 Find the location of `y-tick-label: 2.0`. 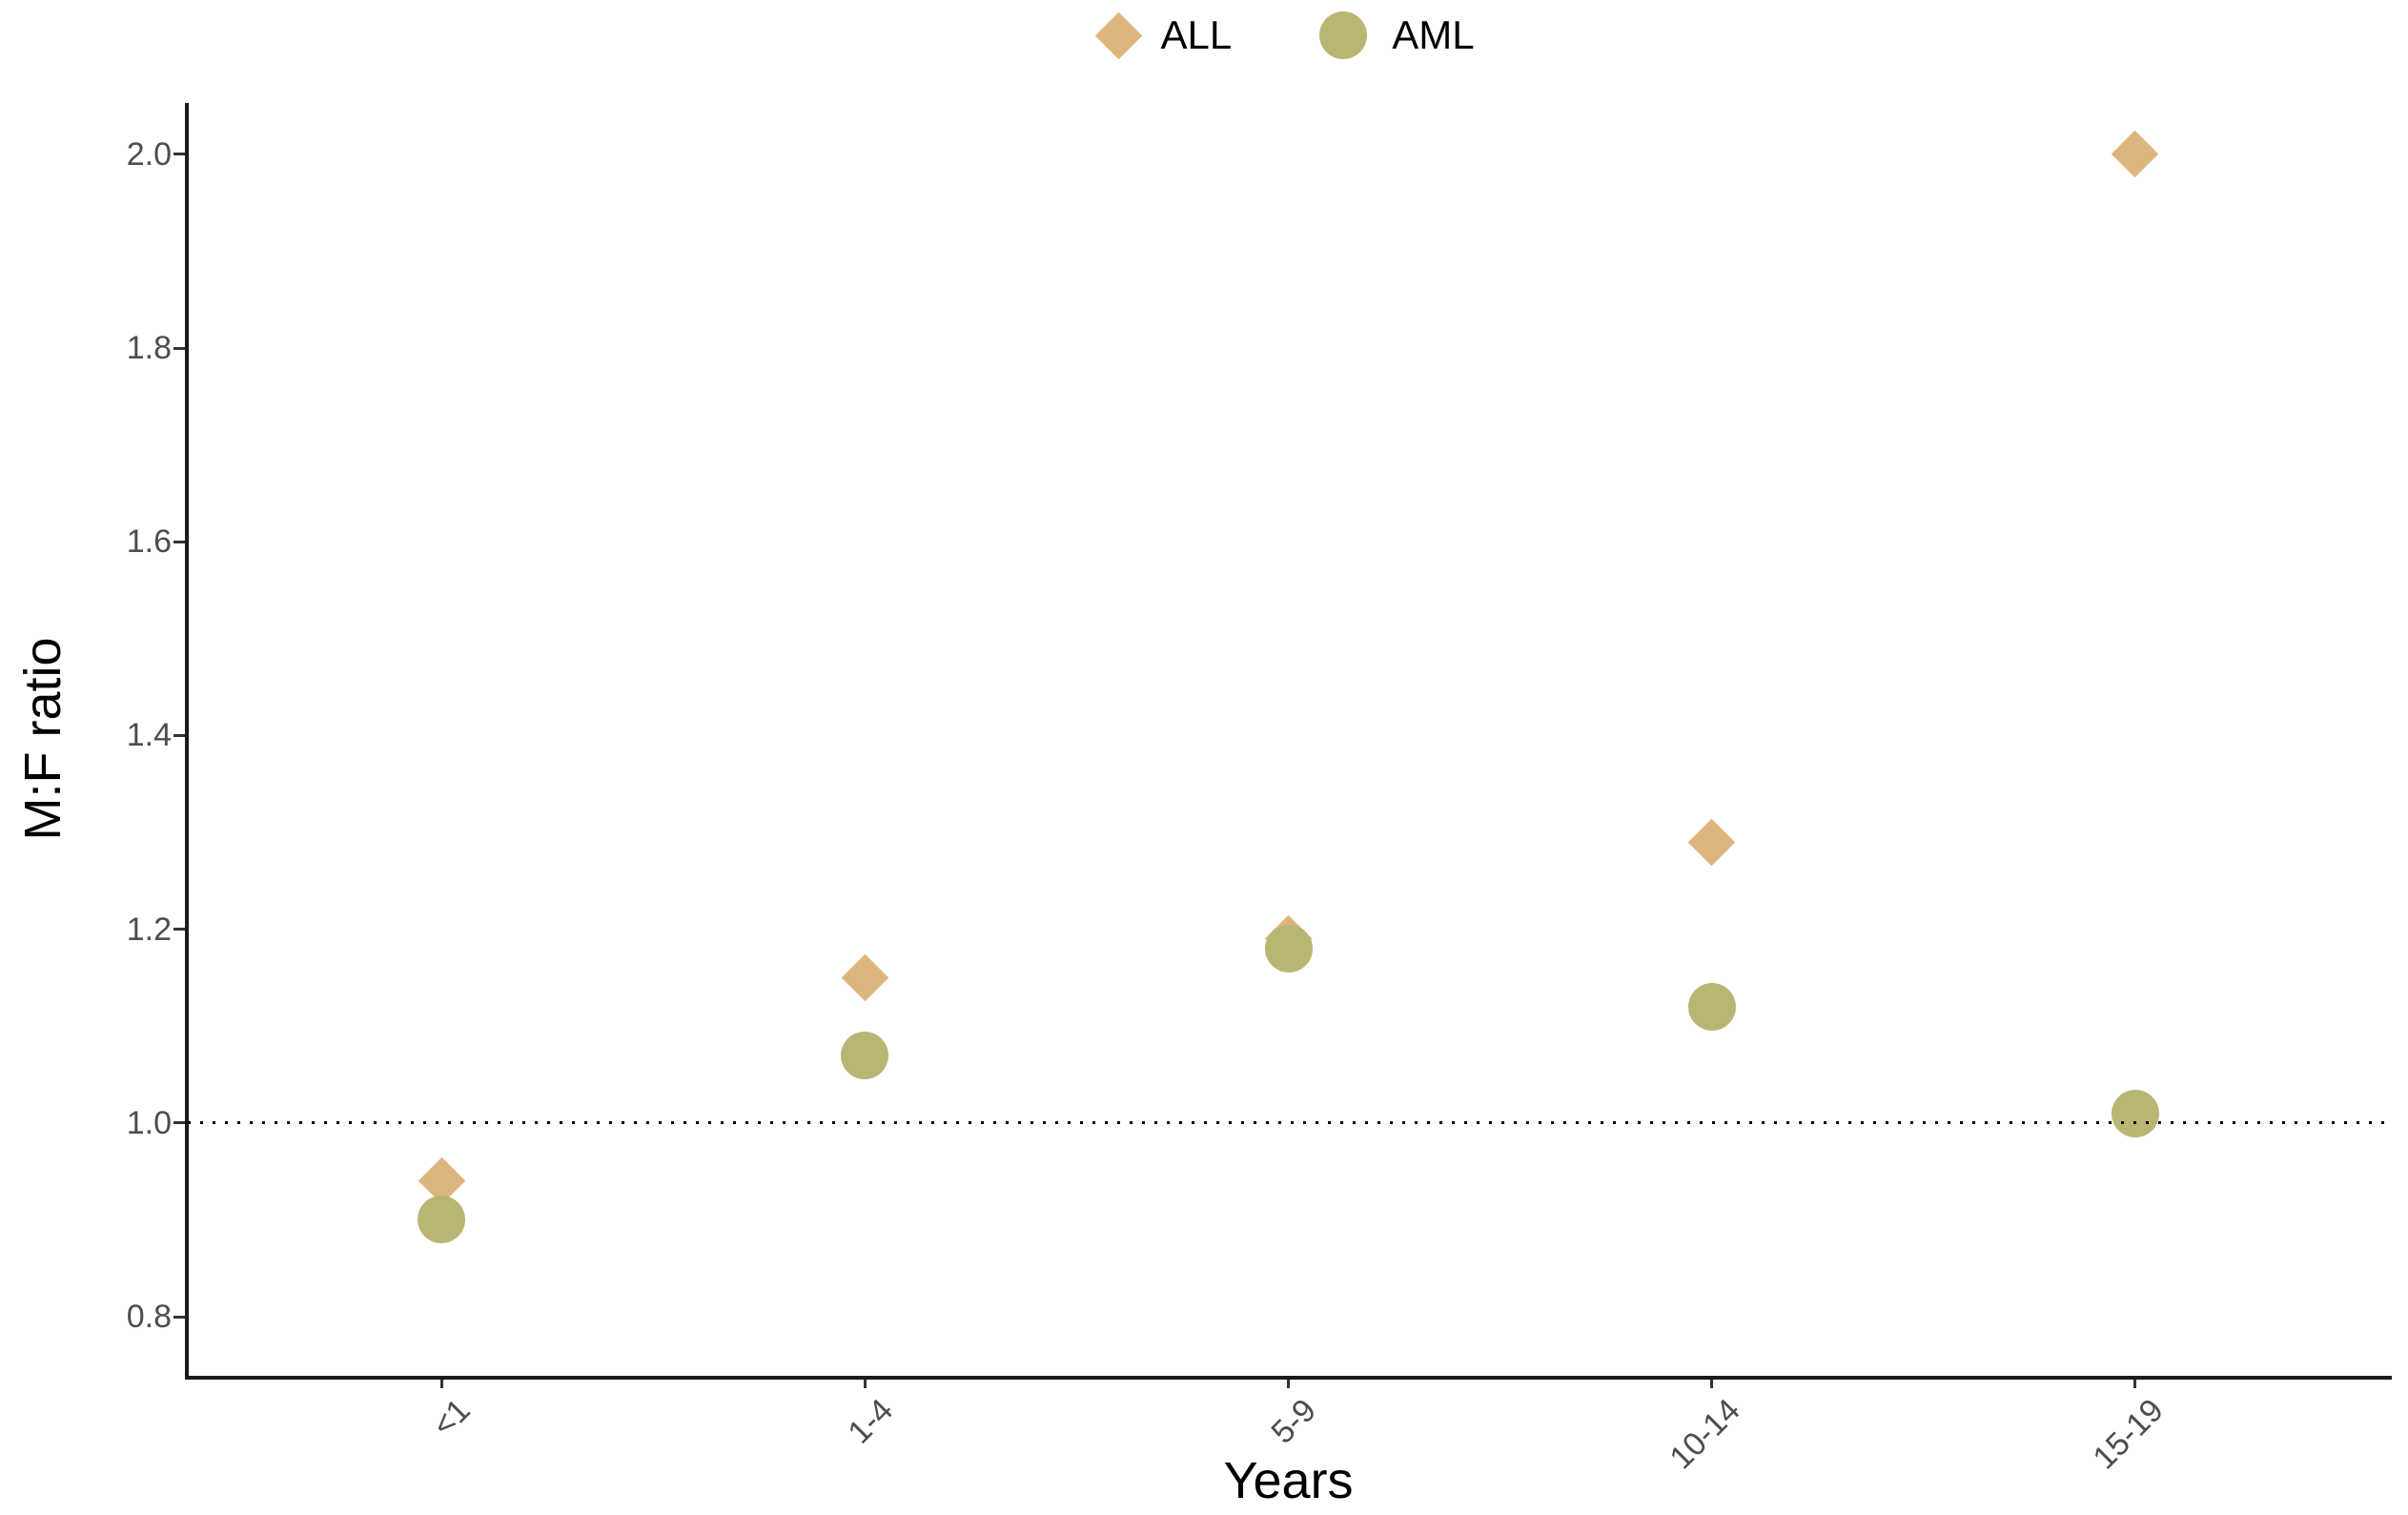

y-tick-label: 2.0 is located at coordinates (149, 154).